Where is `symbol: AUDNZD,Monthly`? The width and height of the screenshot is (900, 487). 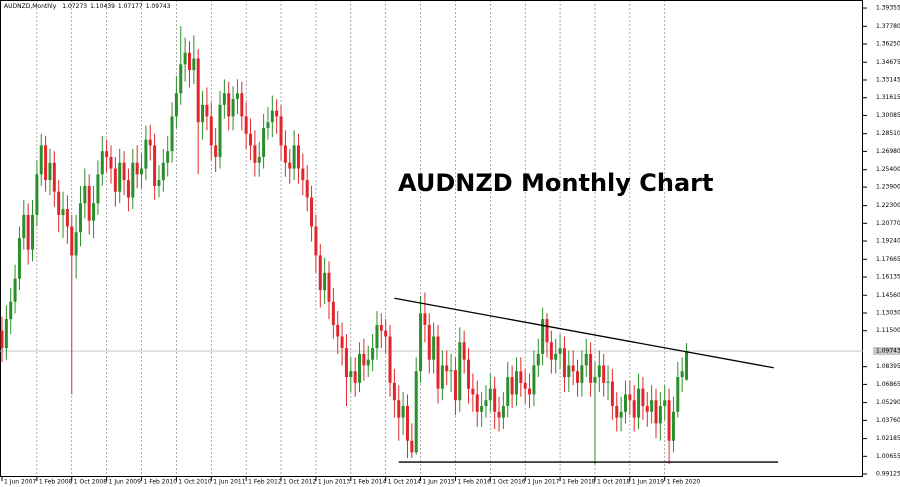 symbol: AUDNZD,Monthly is located at coordinates (30, 6).